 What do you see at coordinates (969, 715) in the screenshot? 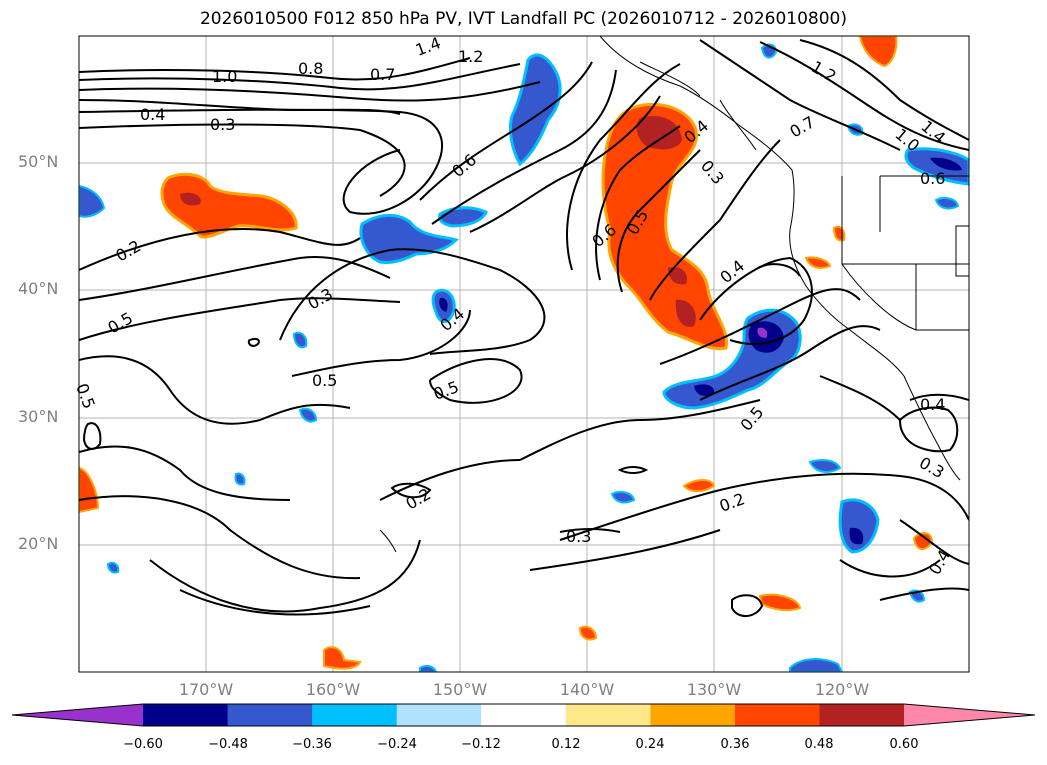
I see `colorbar-extend-high` at bounding box center [969, 715].